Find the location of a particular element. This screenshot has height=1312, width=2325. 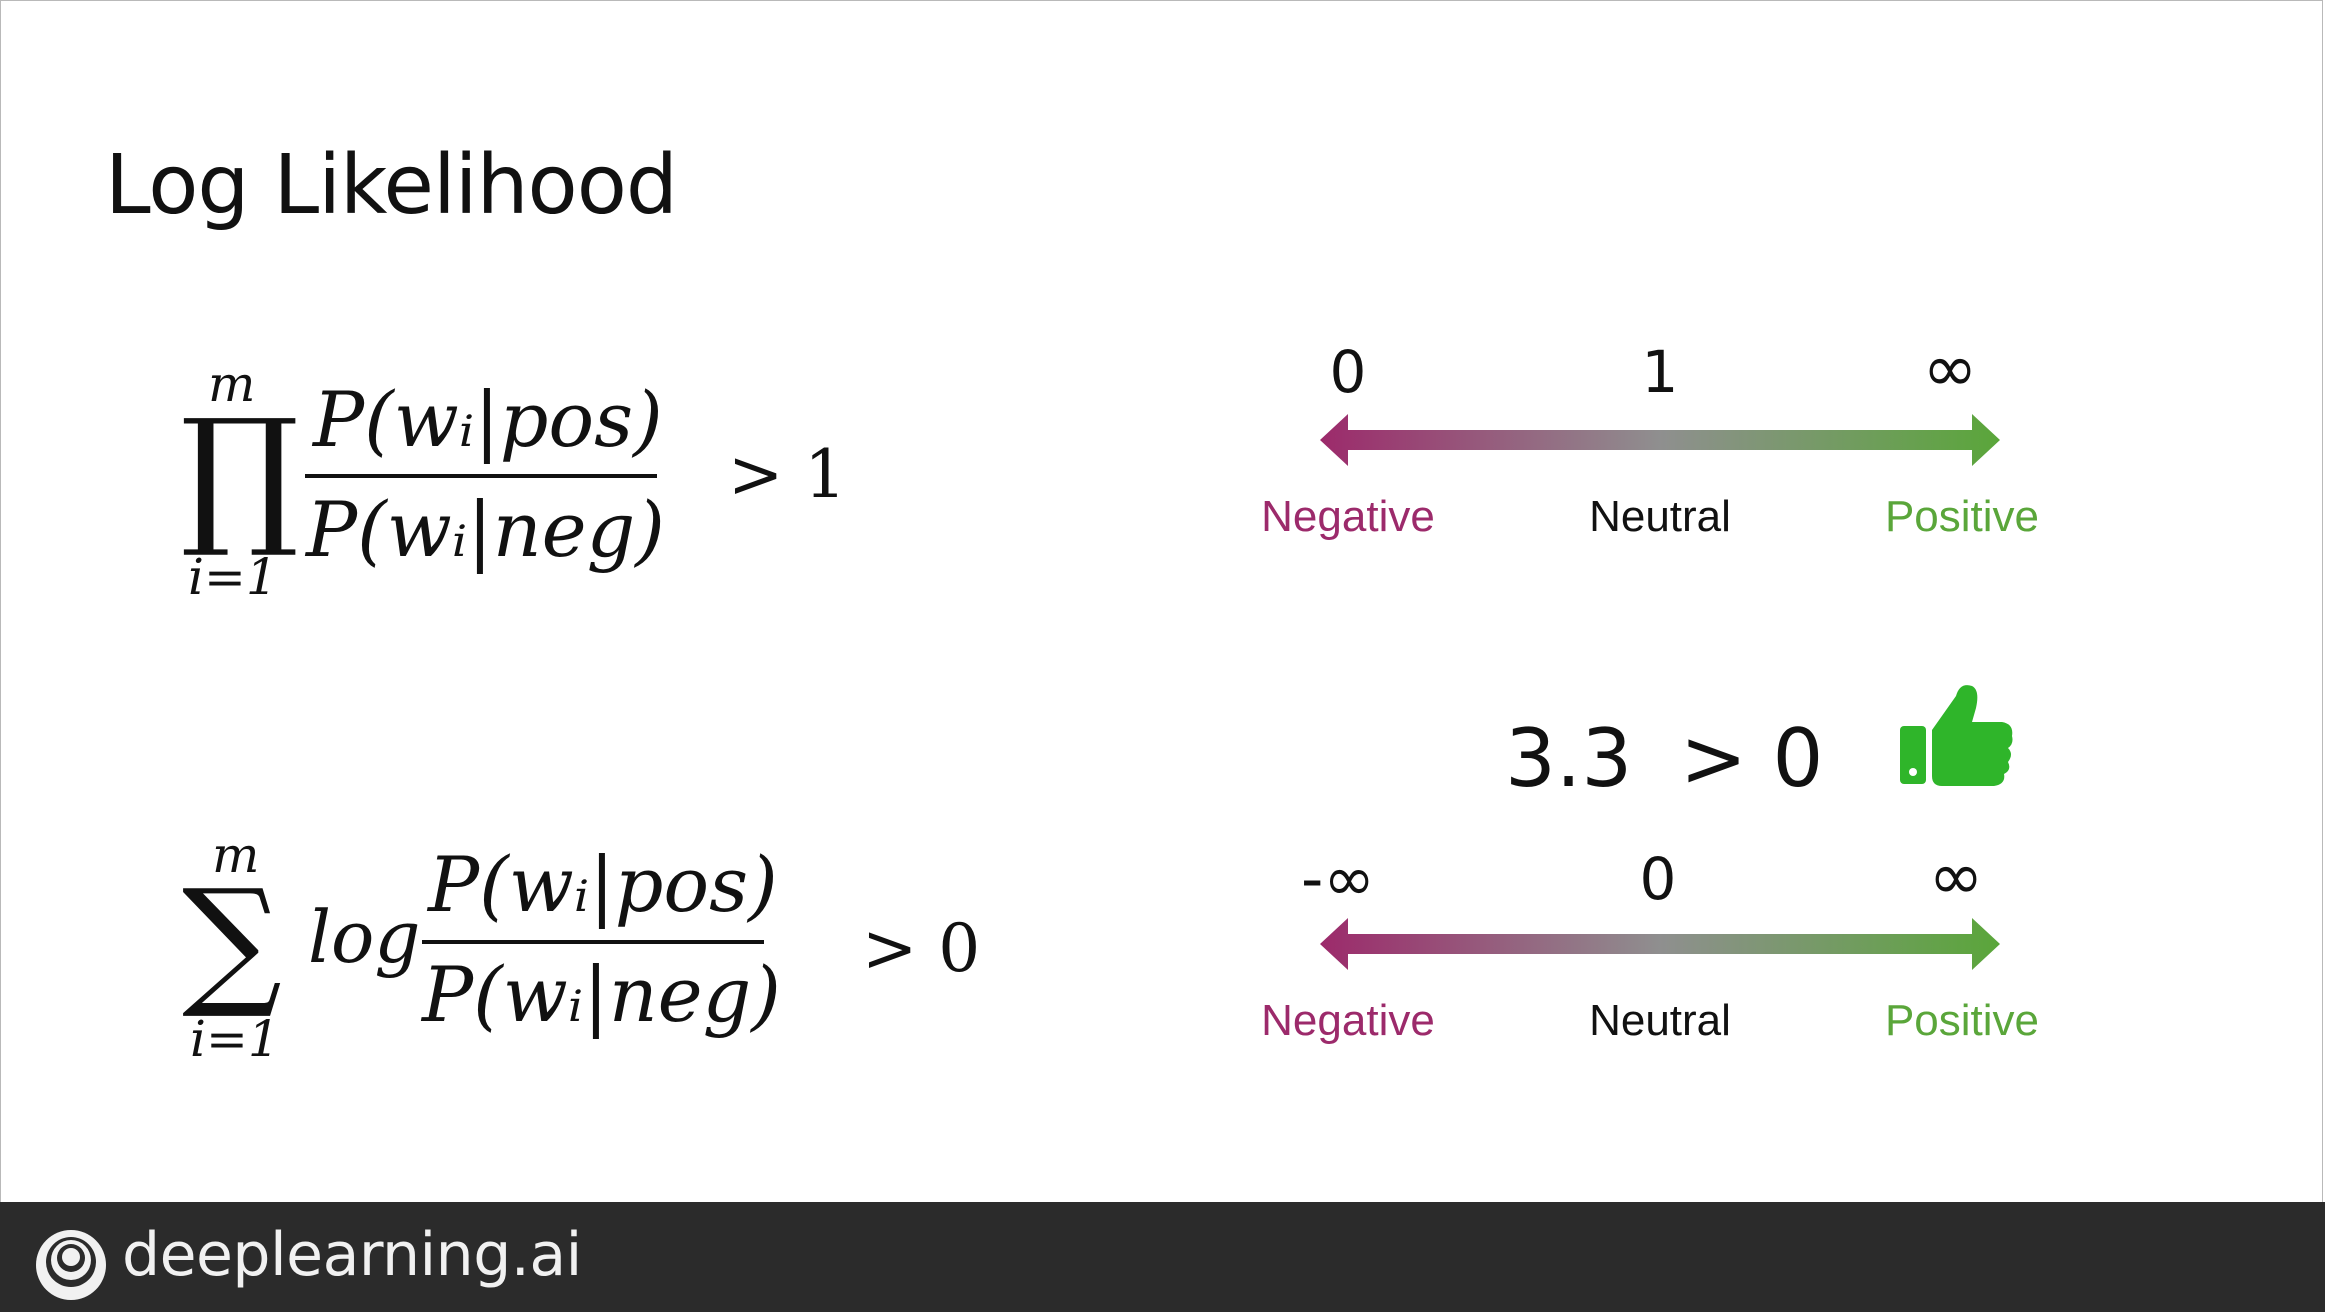

thumbs-up-icon is located at coordinates (1956, 735).